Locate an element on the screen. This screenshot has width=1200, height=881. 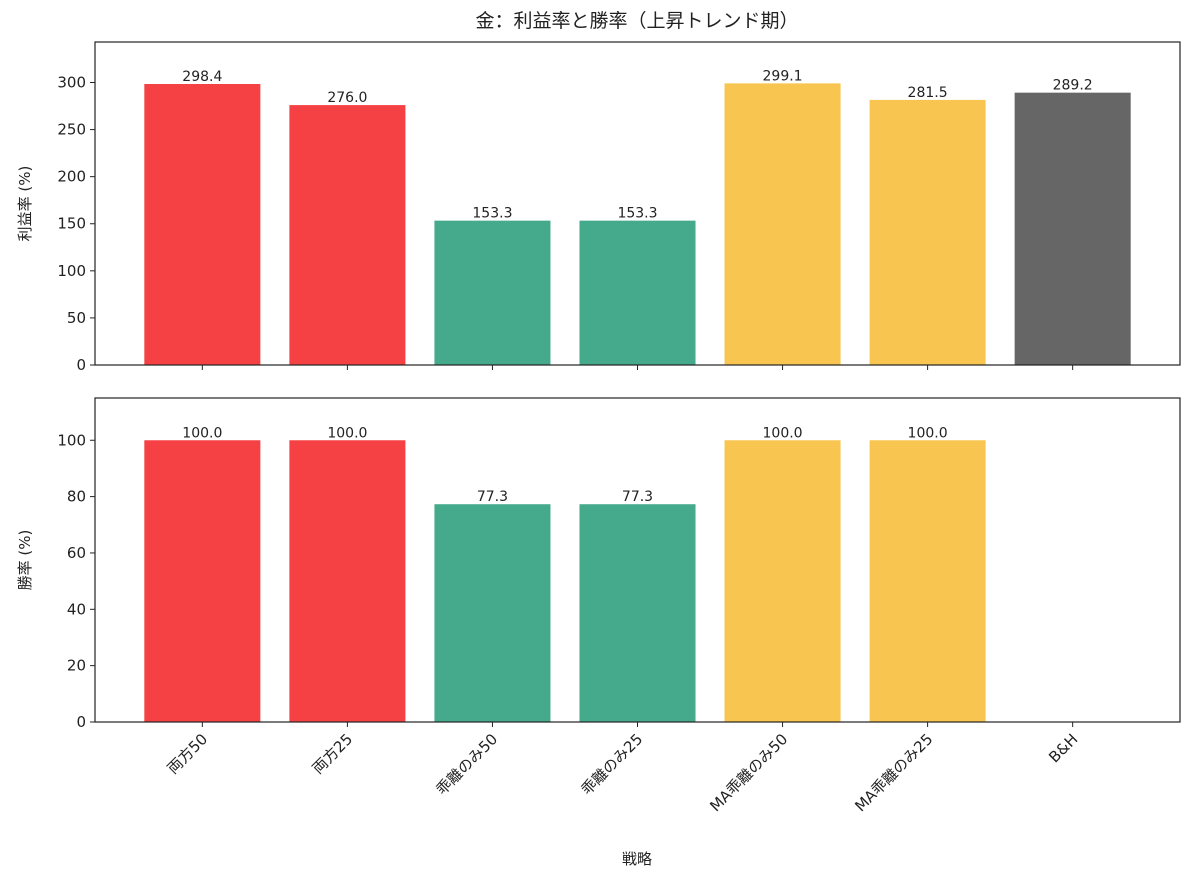
y-tick-label-profit: 100 is located at coordinates (71, 271).